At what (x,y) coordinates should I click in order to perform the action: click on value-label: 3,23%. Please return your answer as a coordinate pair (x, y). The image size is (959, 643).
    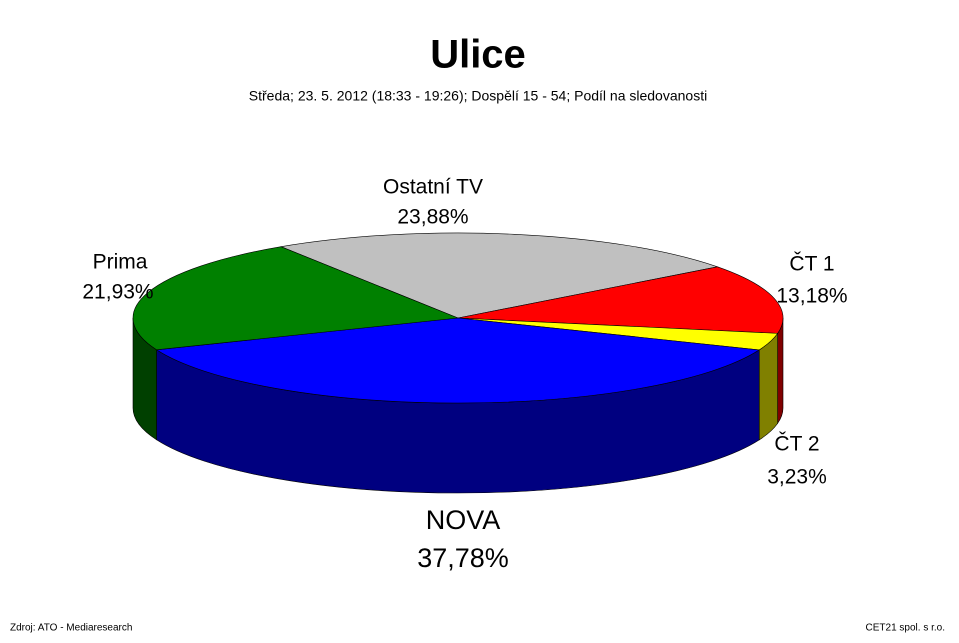
    Looking at the image, I should click on (797, 477).